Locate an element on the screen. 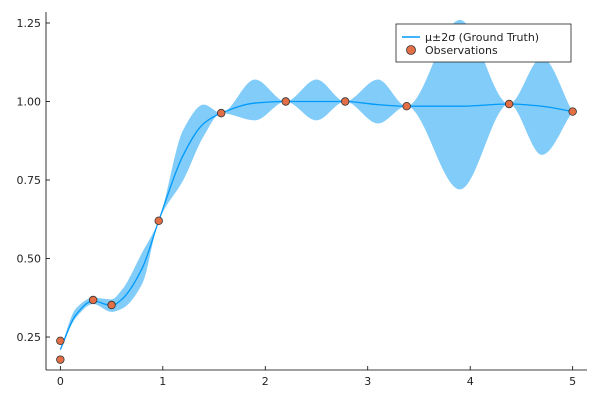 The image size is (600, 400). x-tick-label: 1 is located at coordinates (162, 381).